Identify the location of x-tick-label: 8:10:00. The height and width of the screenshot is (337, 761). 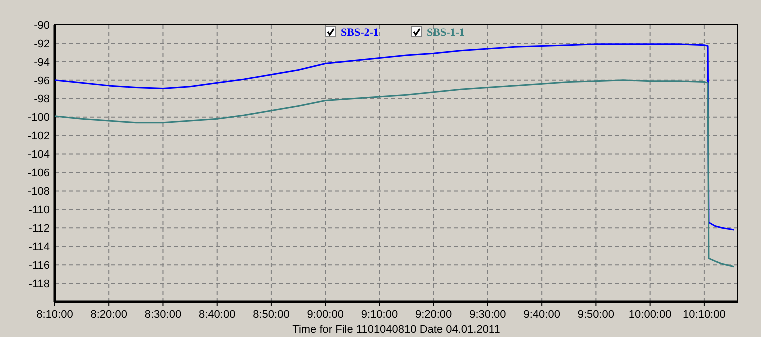
(55, 315).